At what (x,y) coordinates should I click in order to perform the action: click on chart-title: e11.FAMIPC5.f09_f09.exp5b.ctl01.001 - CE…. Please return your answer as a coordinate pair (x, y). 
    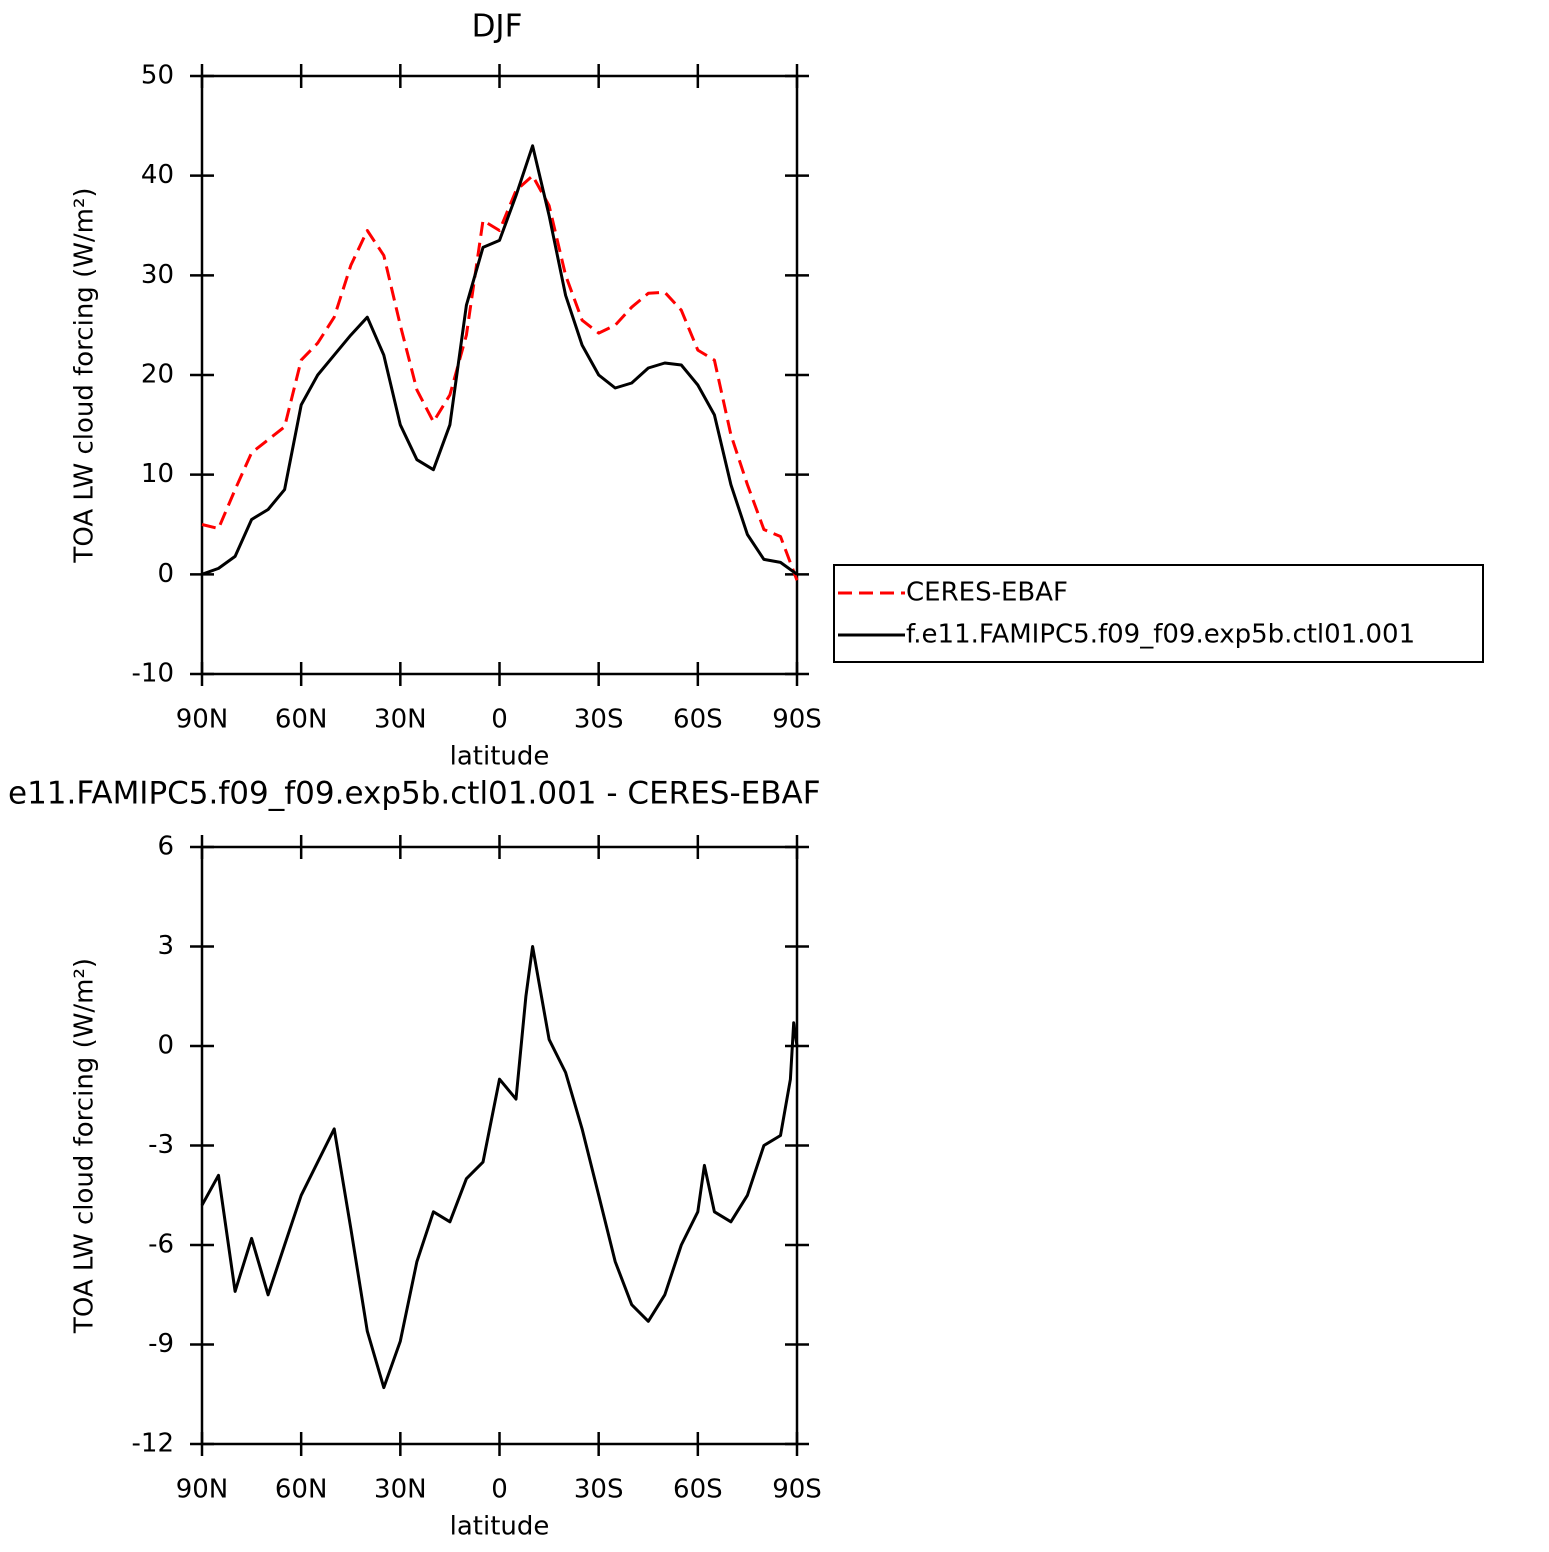
    Looking at the image, I should click on (414, 794).